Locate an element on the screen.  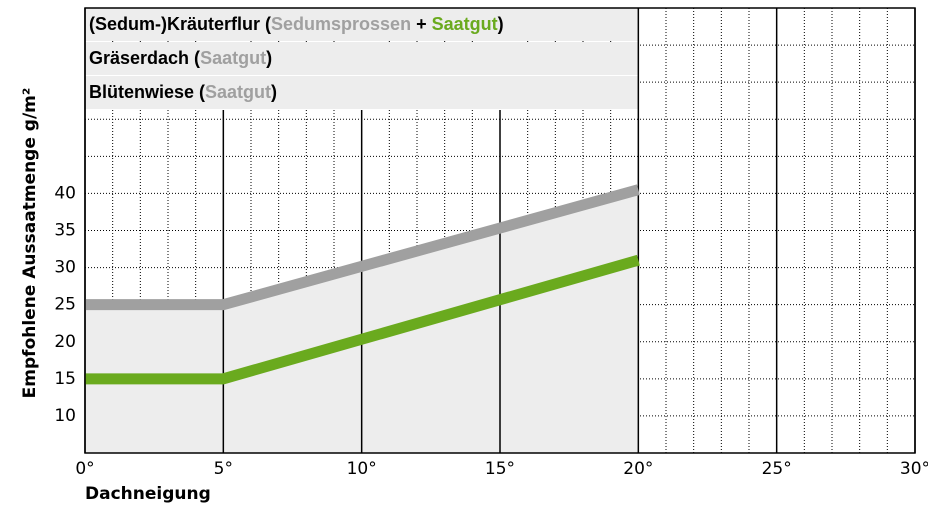
y-tick-label: 30 is located at coordinates (65, 268).